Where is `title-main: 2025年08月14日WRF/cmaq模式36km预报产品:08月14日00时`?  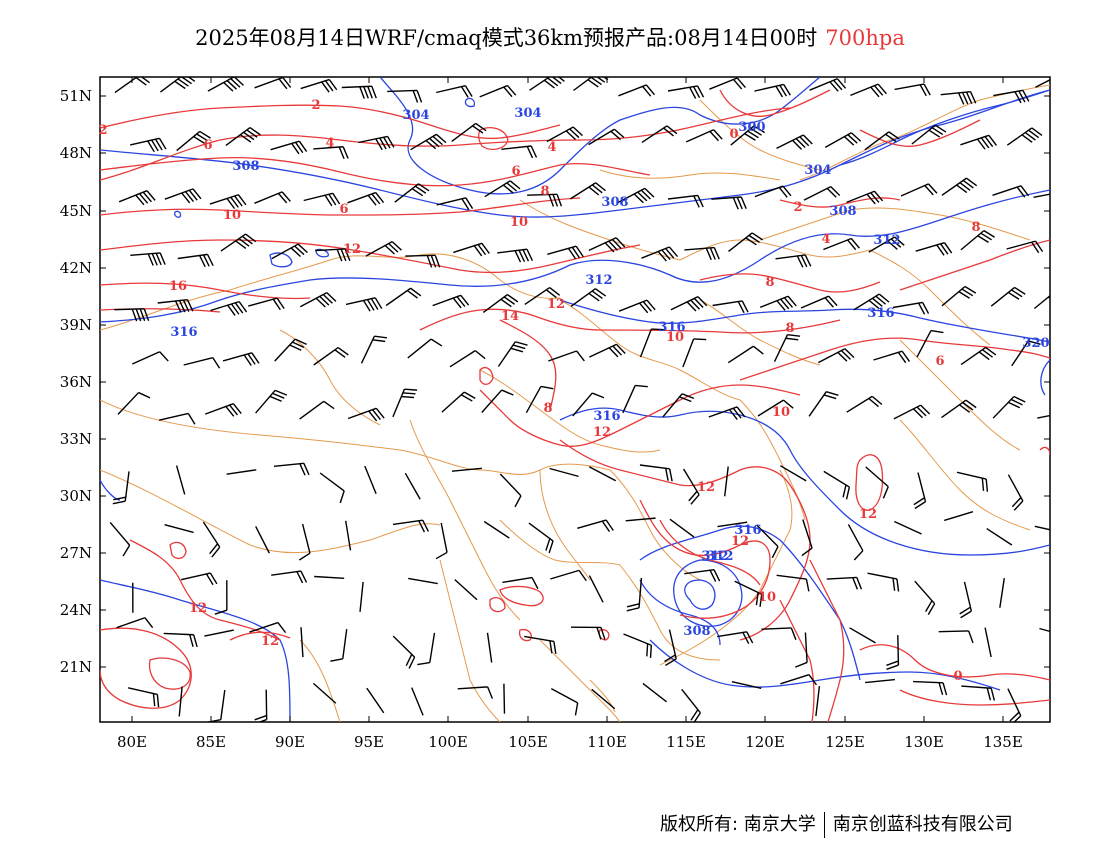 title-main: 2025年08月14日WRF/cmaq模式36km预报产品:08月14日00时 is located at coordinates (506, 38).